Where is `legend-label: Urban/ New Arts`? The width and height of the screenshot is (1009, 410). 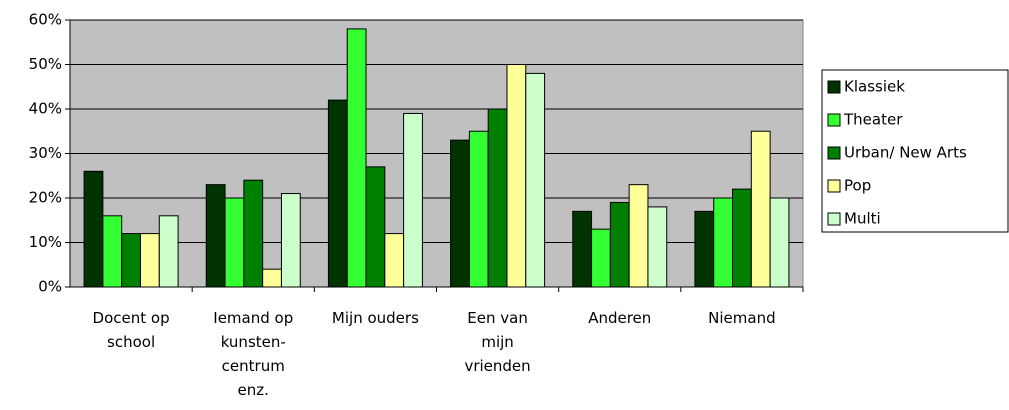 legend-label: Urban/ New Arts is located at coordinates (905, 153).